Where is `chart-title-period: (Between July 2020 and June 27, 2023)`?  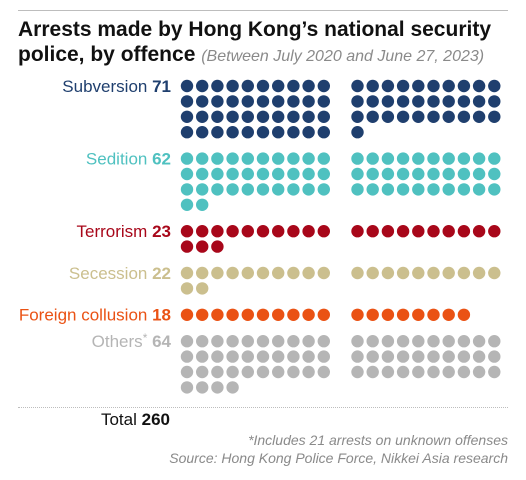 chart-title-period: (Between July 2020 and June 27, 2023) is located at coordinates (343, 56).